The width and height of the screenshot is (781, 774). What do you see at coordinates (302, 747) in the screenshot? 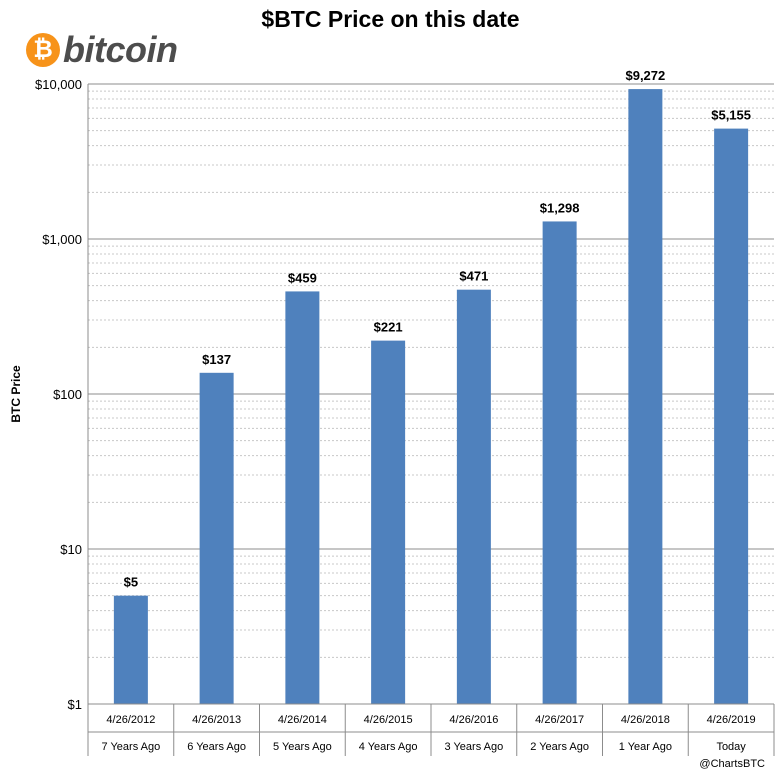
I see `x-subcategory-label: 5 Years Ago` at bounding box center [302, 747].